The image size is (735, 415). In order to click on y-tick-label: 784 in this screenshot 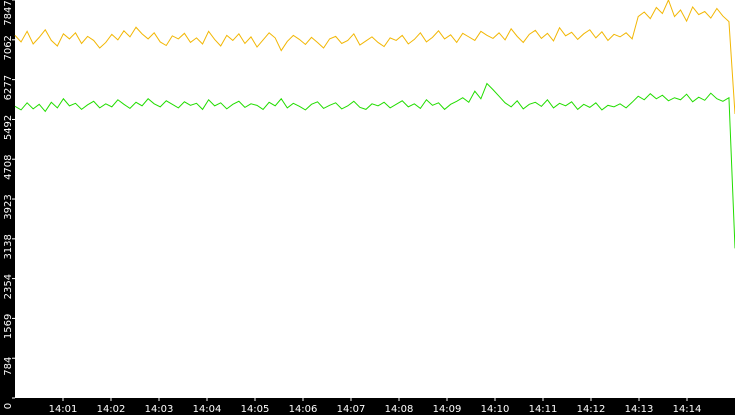, I will do `click(8, 366)`.